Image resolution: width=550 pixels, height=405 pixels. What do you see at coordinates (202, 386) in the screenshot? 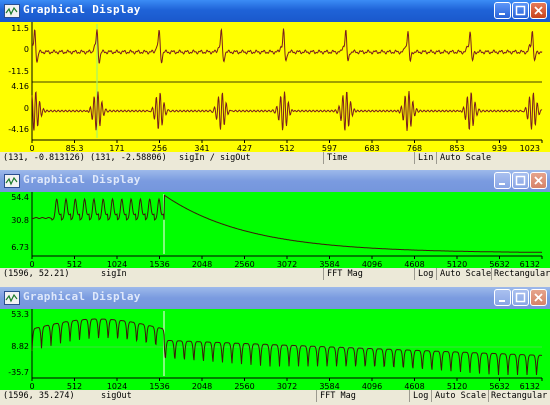
I see `x-tick-label: 2048` at bounding box center [202, 386].